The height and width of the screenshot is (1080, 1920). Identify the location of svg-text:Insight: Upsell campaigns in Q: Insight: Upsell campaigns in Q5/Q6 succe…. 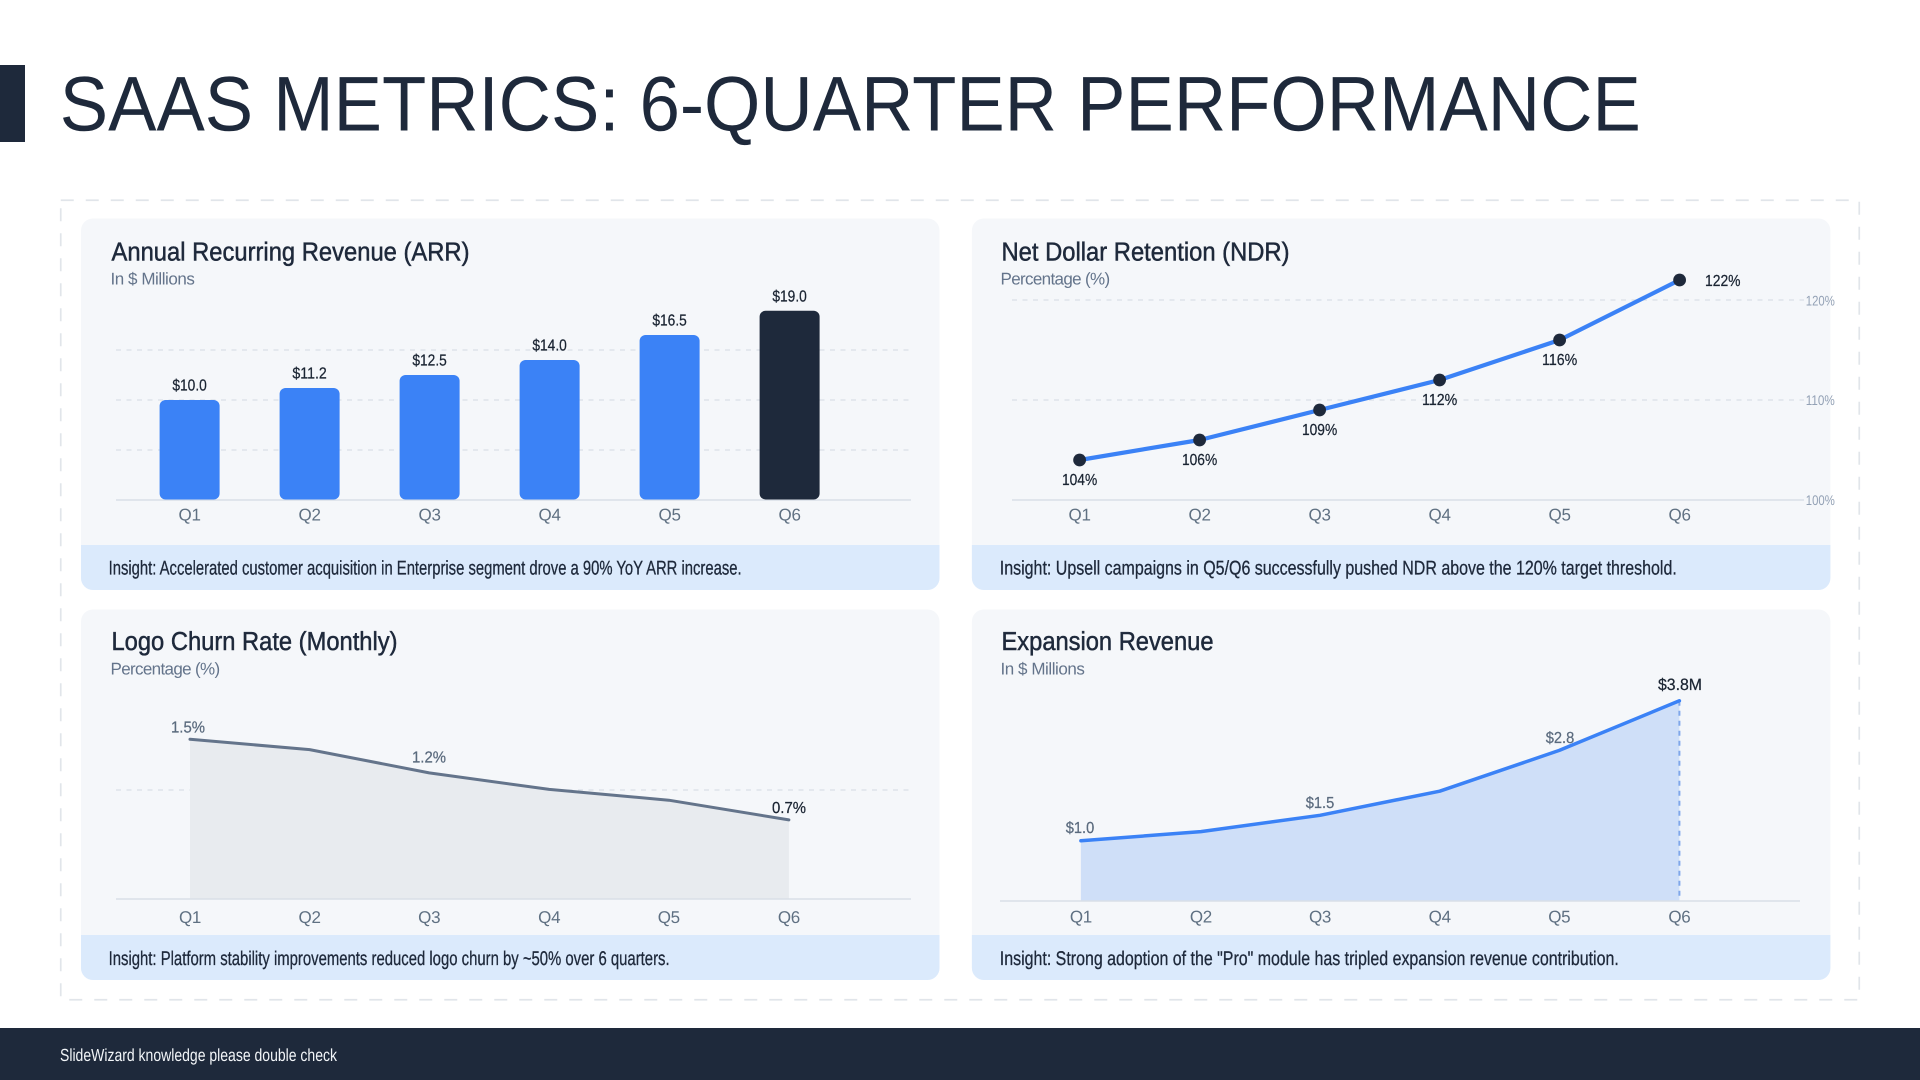
(1338, 569).